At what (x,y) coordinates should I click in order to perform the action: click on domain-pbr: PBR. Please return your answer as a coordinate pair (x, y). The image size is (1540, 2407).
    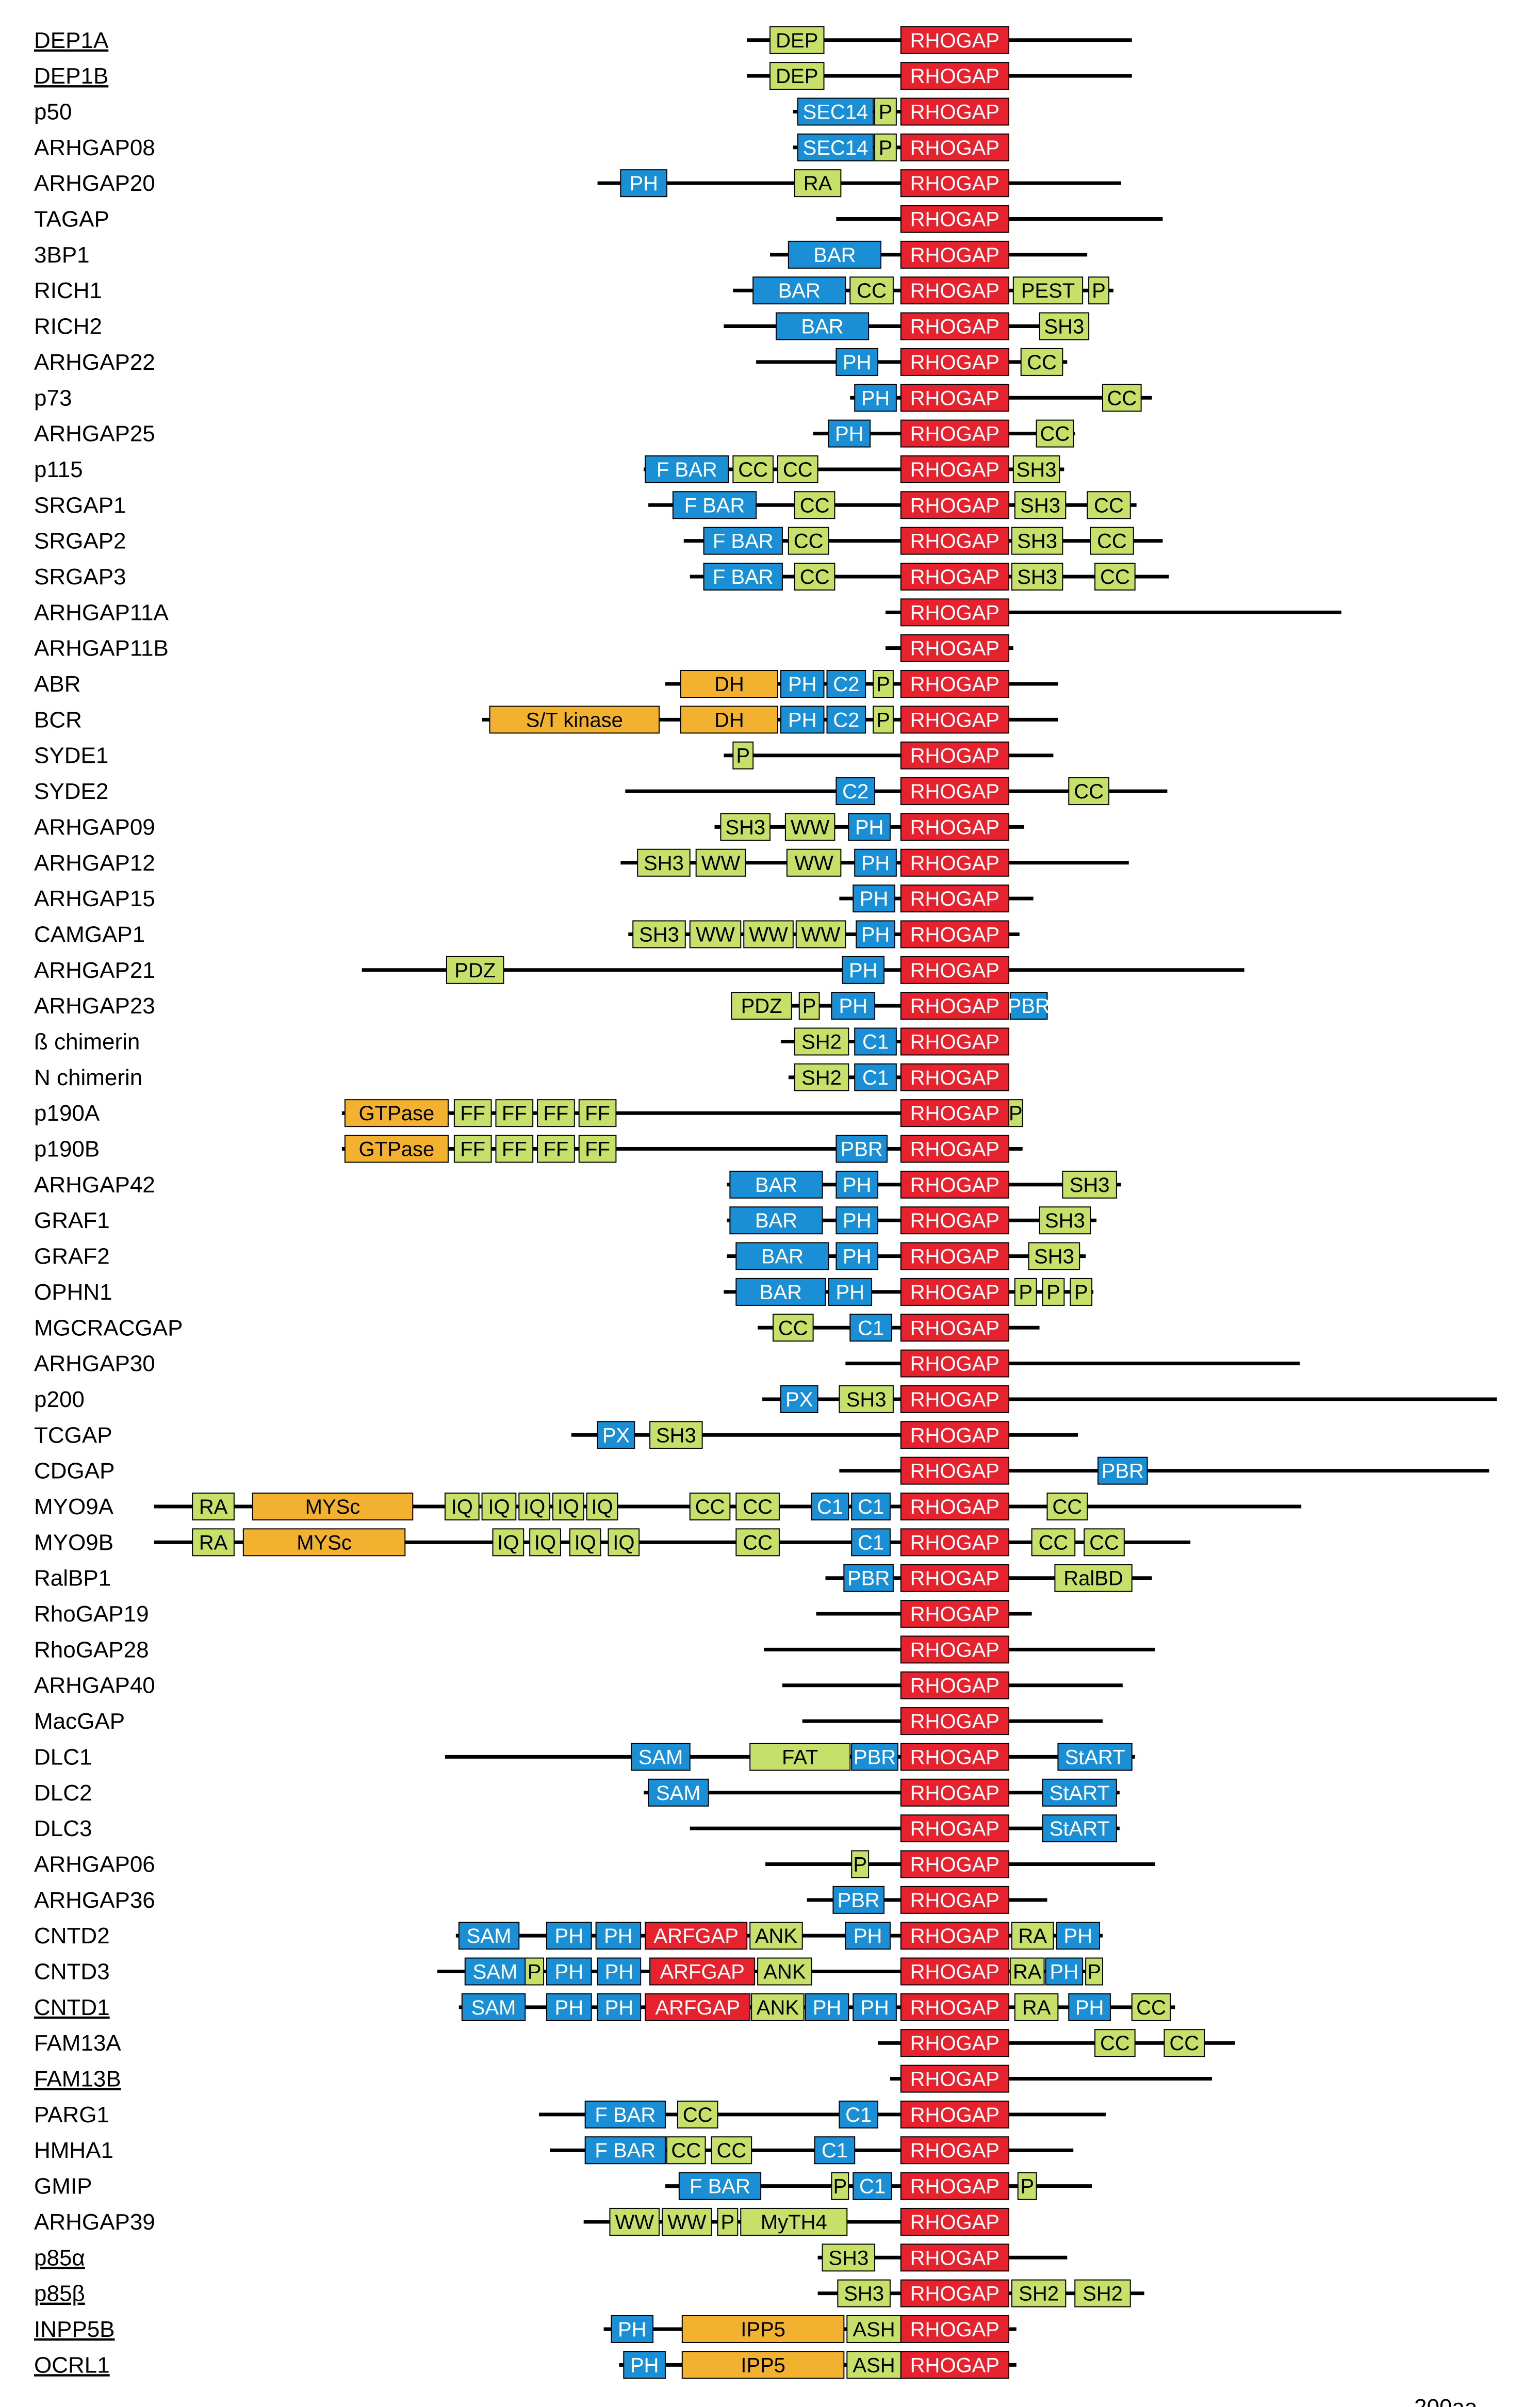
    Looking at the image, I should click on (1029, 1006).